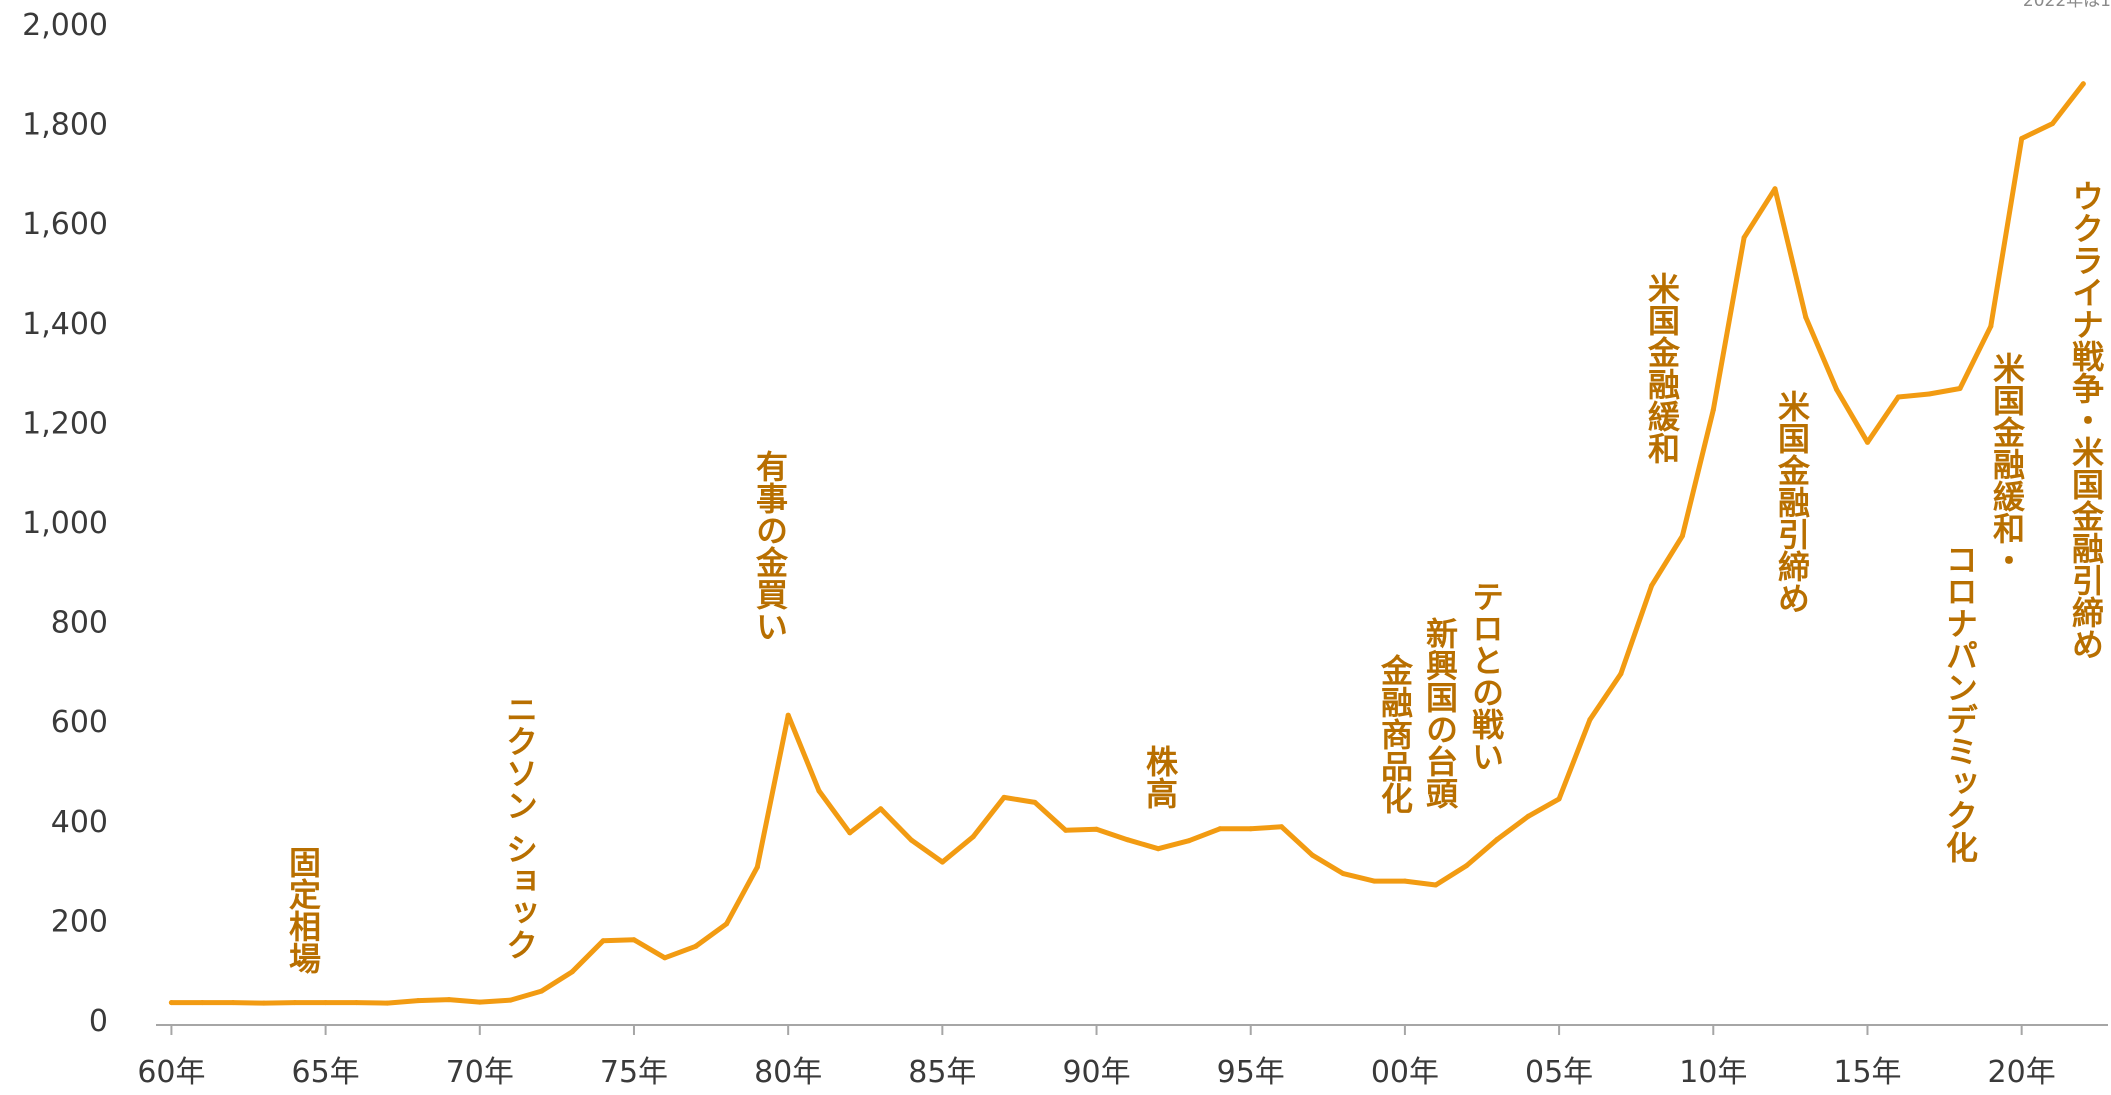 This screenshot has height=1095, width=2111. Describe the element at coordinates (1405, 1072) in the screenshot. I see `x-tick-label: 00年` at that location.